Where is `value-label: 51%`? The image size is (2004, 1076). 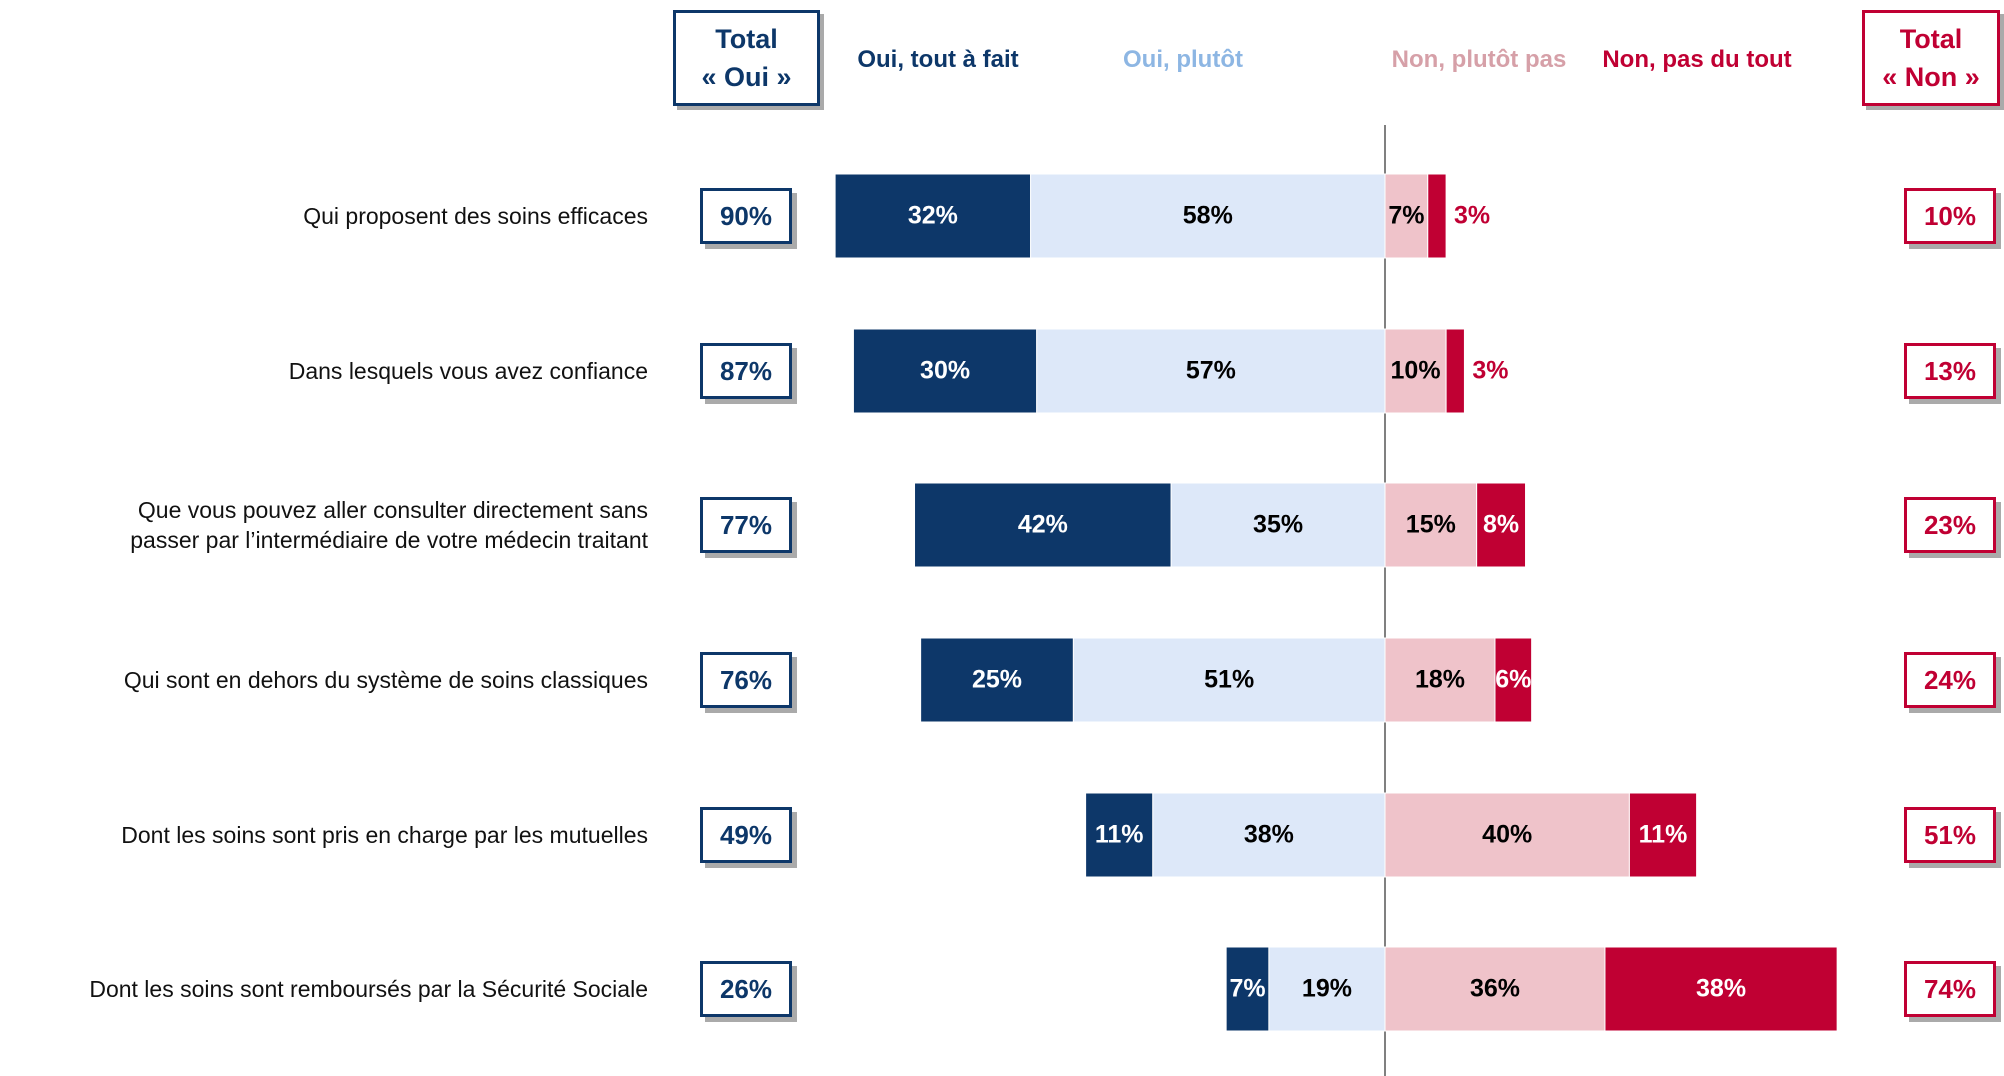
value-label: 51% is located at coordinates (1229, 680).